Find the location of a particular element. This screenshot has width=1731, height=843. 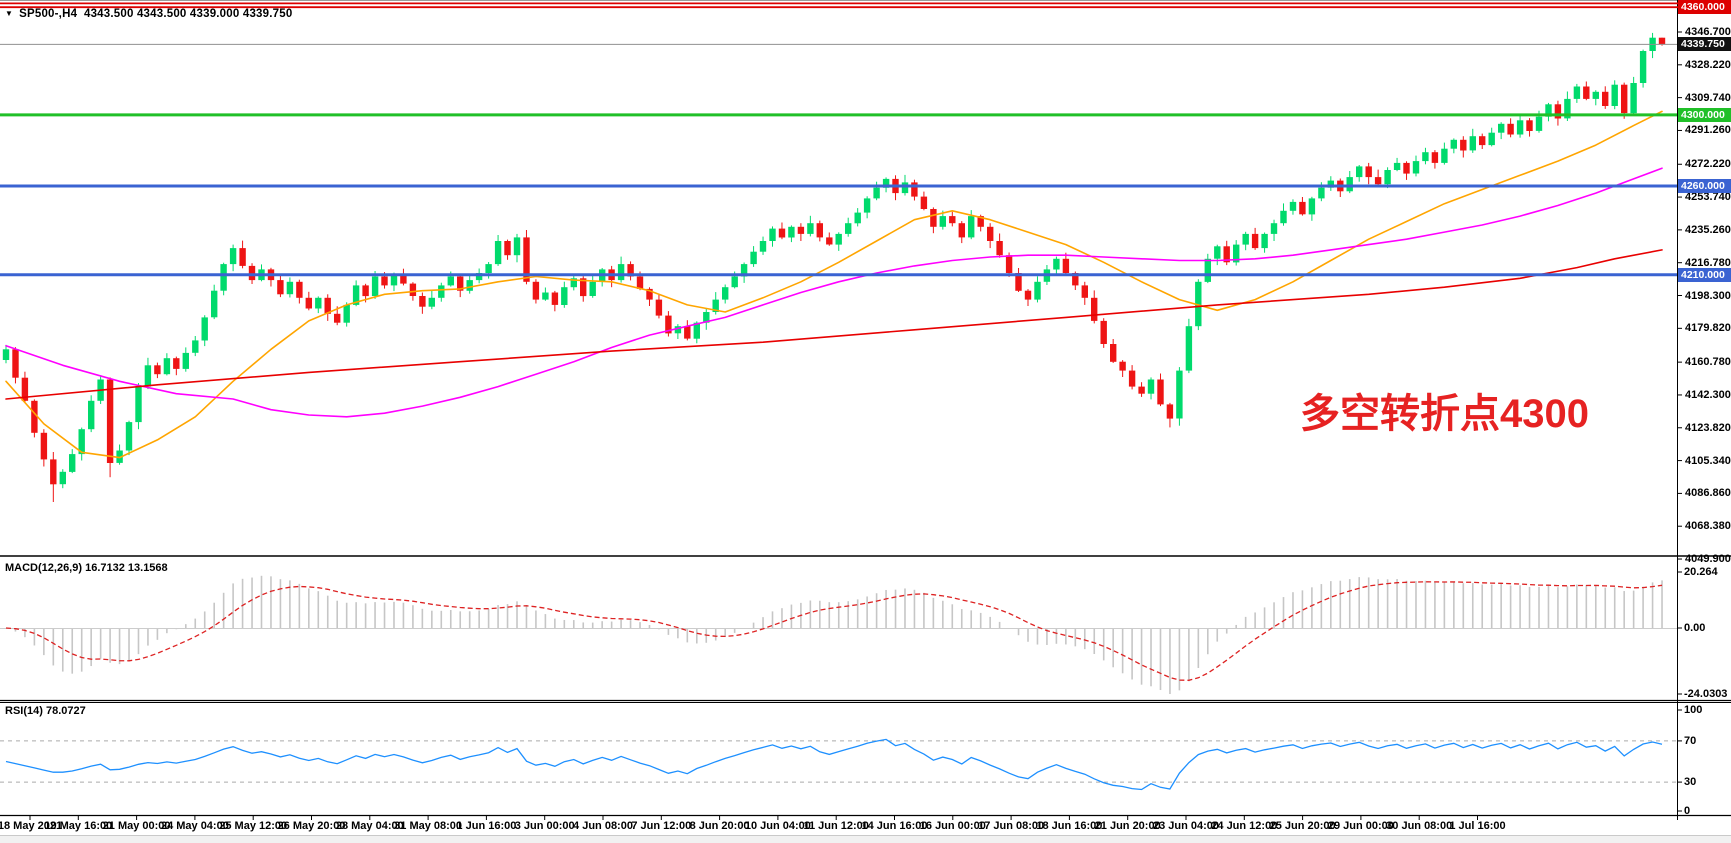

time-label: 29 Jun 00:00 is located at coordinates (1360, 826).